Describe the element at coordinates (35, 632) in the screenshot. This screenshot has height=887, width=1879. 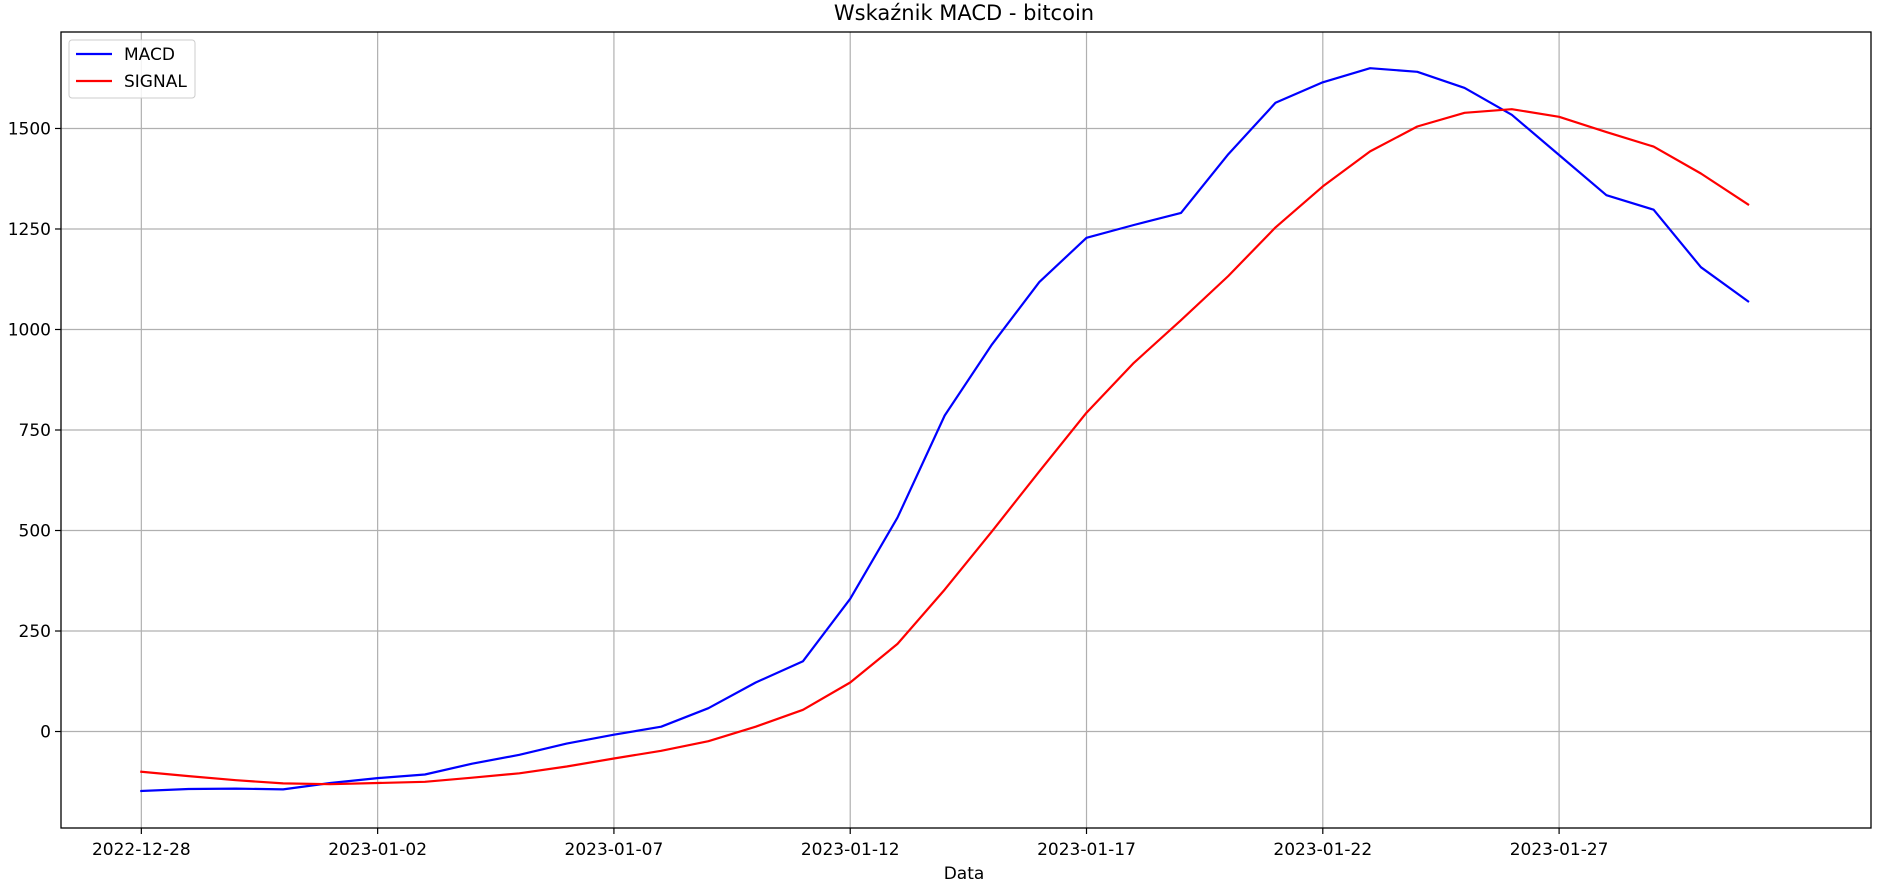
I see `y-tick-label: 250` at that location.